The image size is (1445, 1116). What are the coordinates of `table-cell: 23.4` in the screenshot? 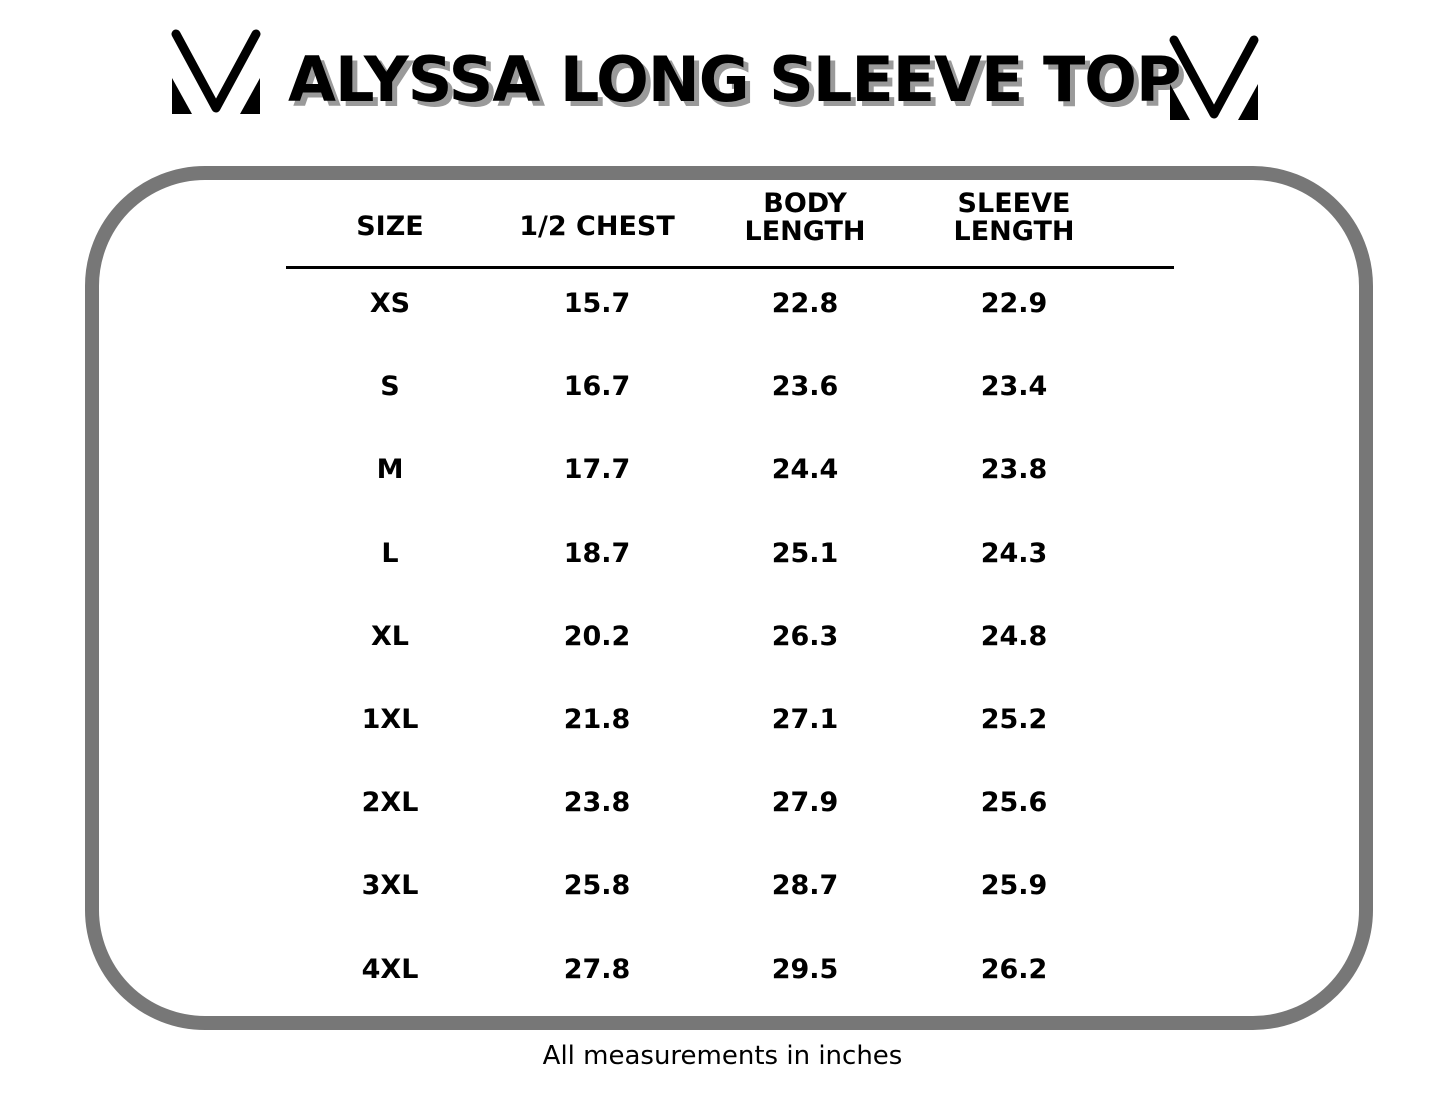 It's located at (1014, 387).